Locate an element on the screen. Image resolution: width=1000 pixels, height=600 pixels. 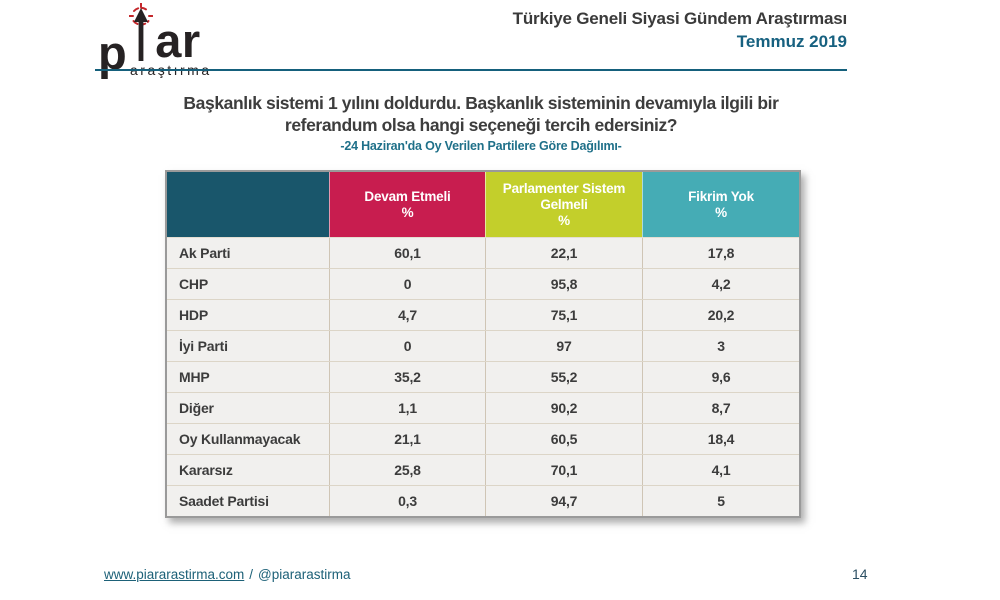
value-cell: 0,3 is located at coordinates (407, 501).